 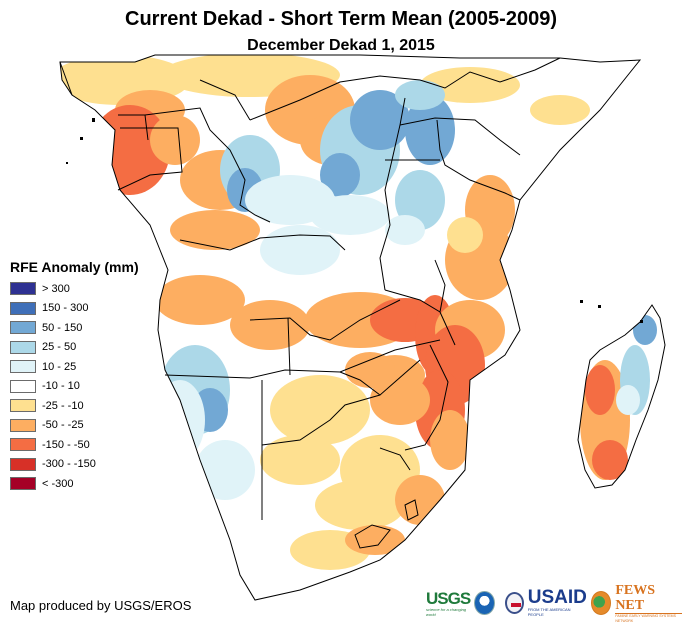 What do you see at coordinates (74, 289) in the screenshot?
I see `legend-item: > 300` at bounding box center [74, 289].